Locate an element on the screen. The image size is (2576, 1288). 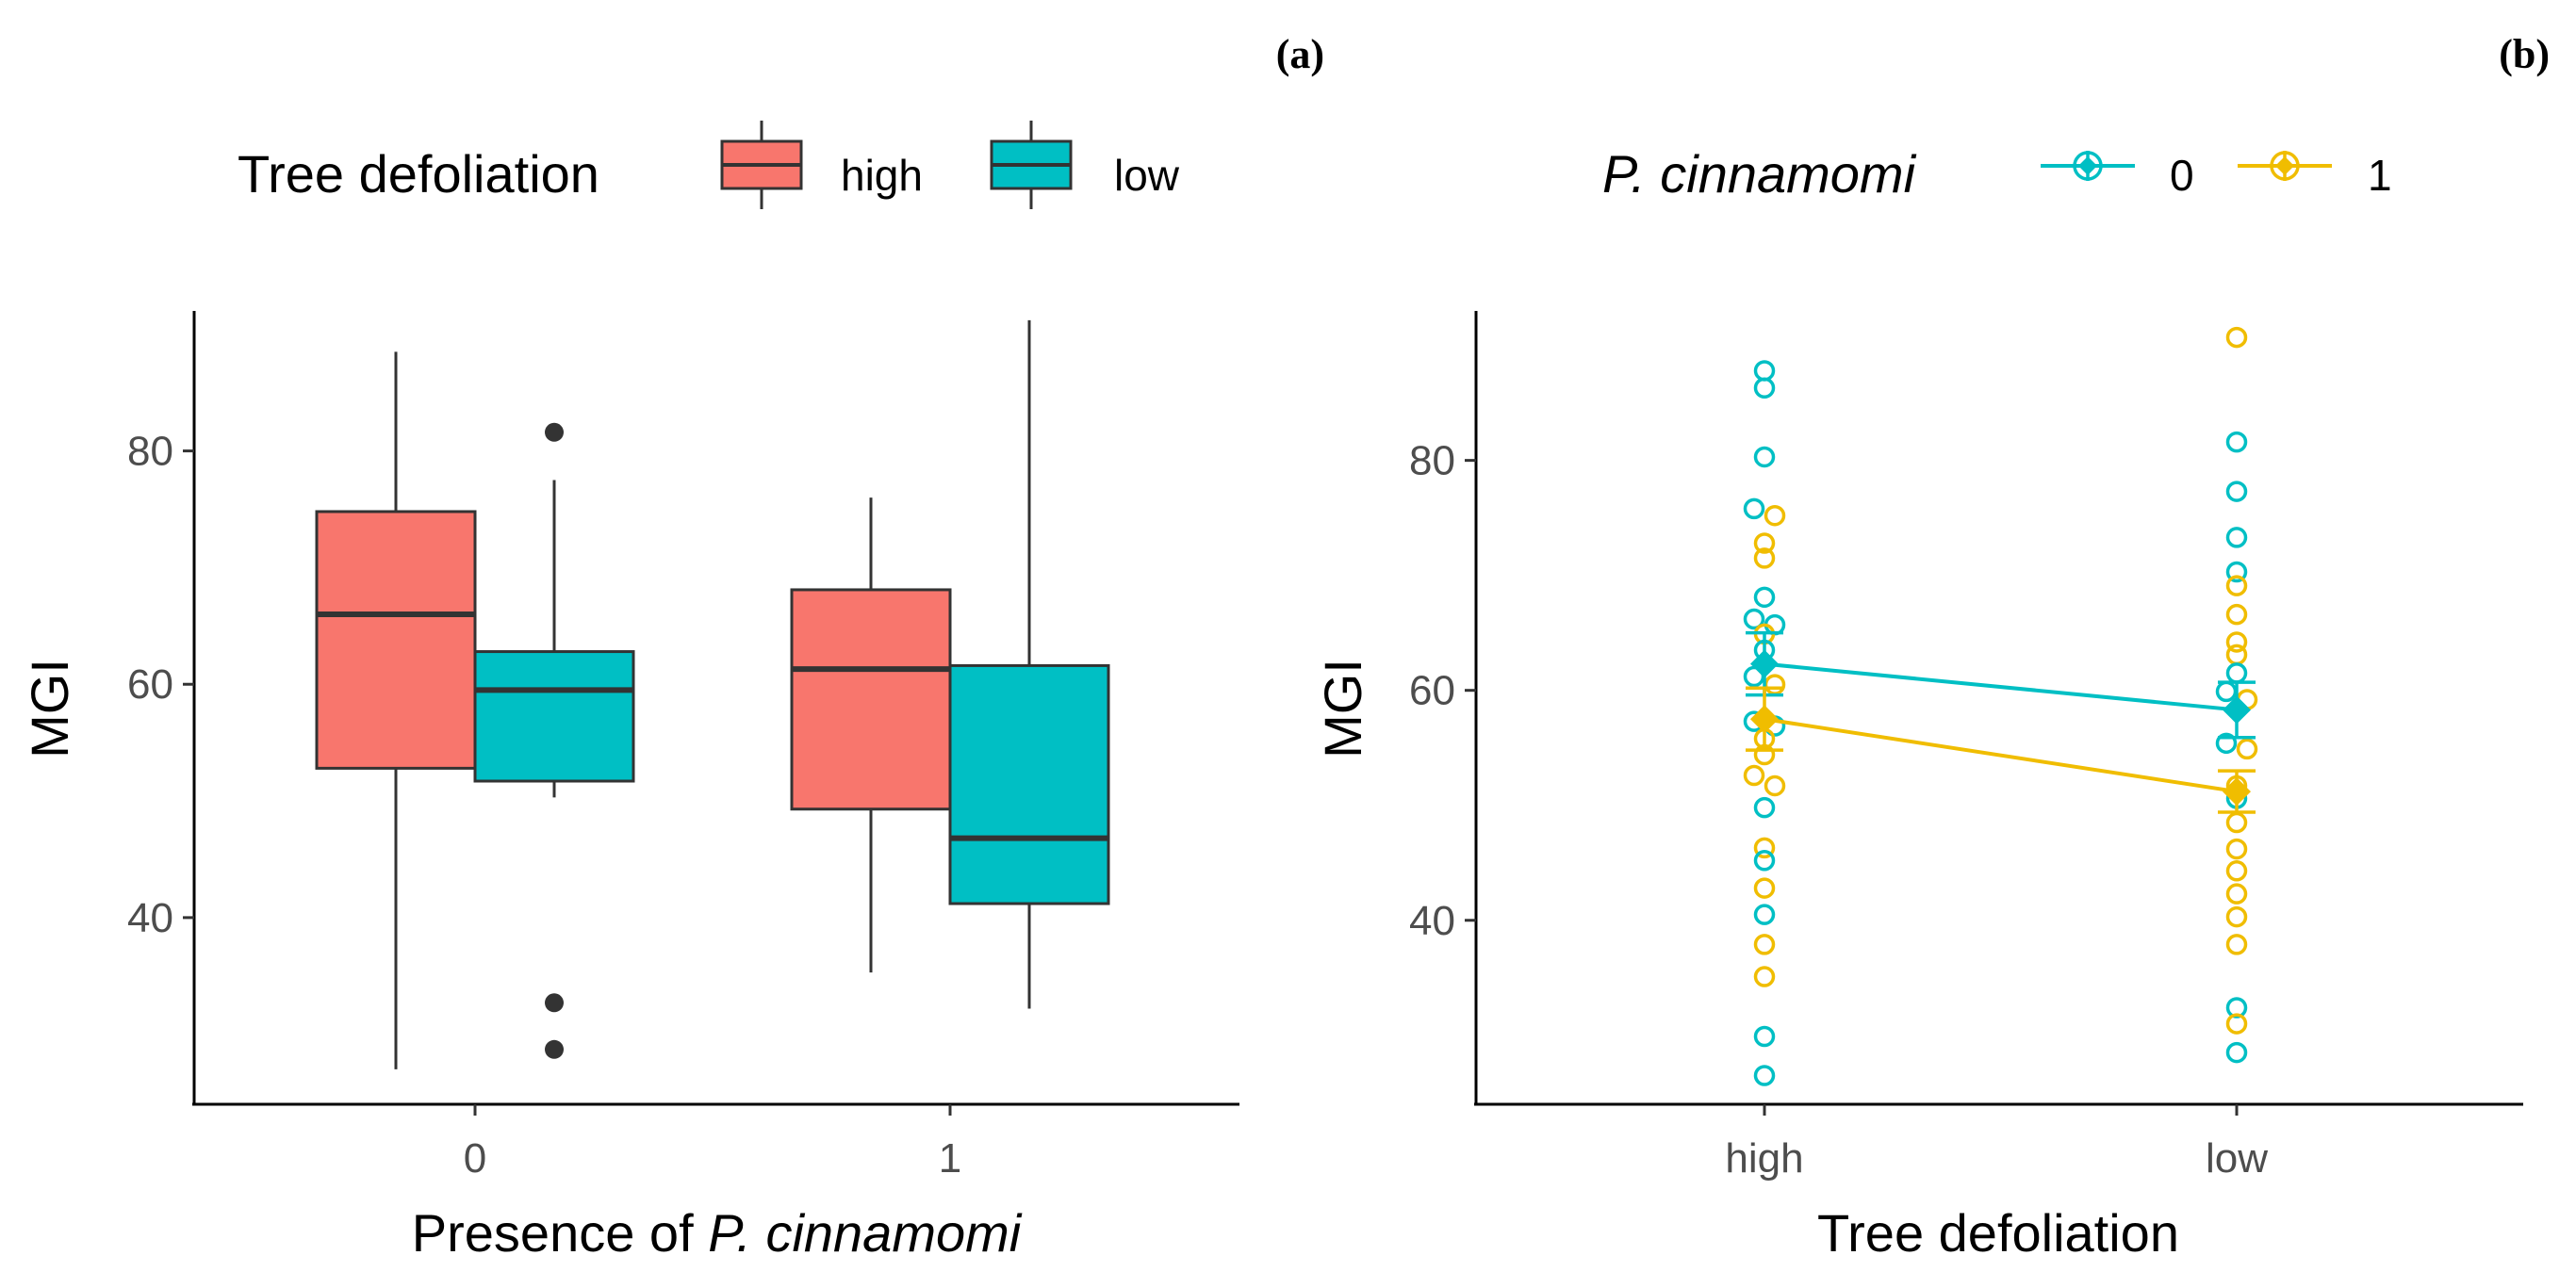
legend-a-key-high is located at coordinates (761, 165).